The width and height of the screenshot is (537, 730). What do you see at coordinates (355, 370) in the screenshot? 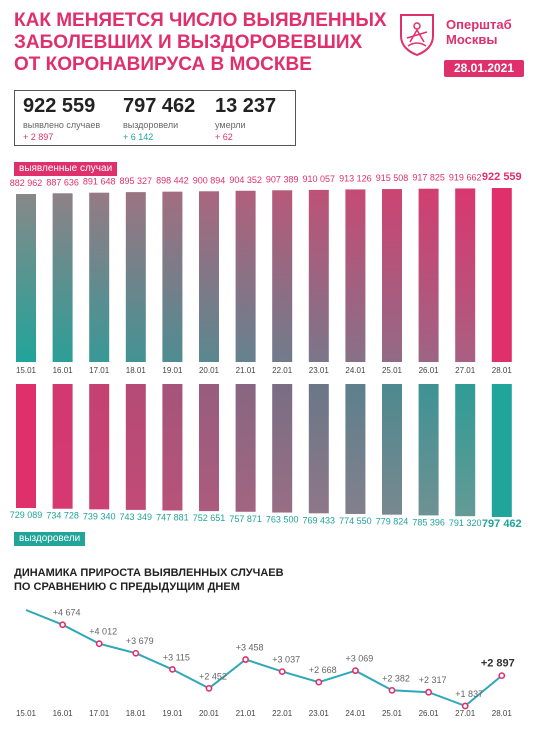
I see `date-tick-label: 24.01` at bounding box center [355, 370].